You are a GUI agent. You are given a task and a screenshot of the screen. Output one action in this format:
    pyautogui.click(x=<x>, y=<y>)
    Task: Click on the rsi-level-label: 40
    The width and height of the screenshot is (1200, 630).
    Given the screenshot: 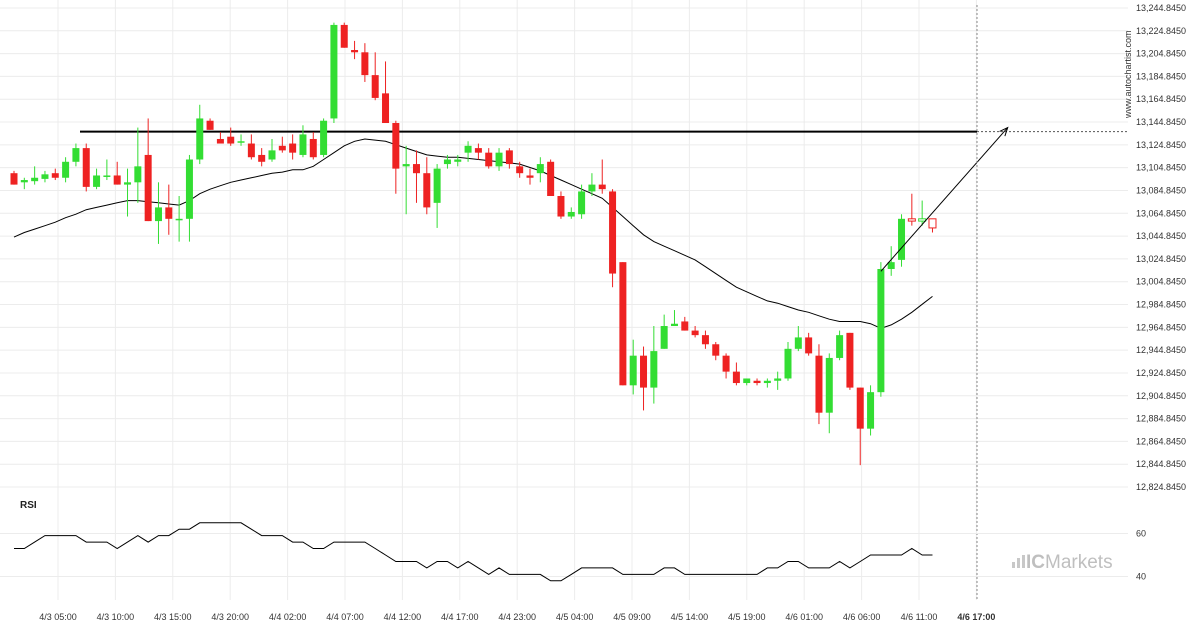 What is the action you would take?
    pyautogui.click(x=1141, y=577)
    